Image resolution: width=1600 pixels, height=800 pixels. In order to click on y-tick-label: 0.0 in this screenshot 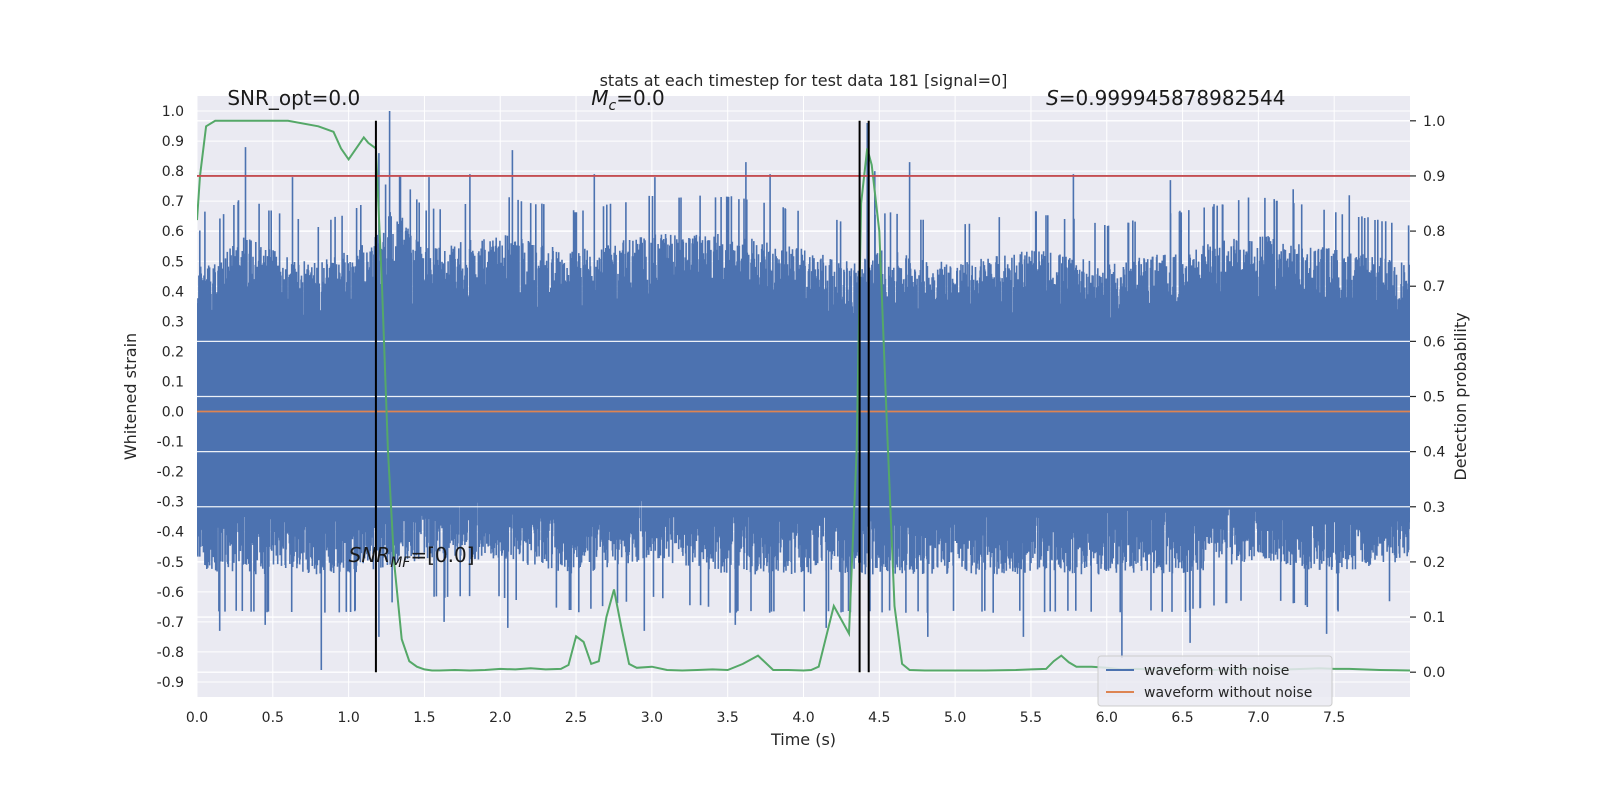, I will do `click(173, 413)`.